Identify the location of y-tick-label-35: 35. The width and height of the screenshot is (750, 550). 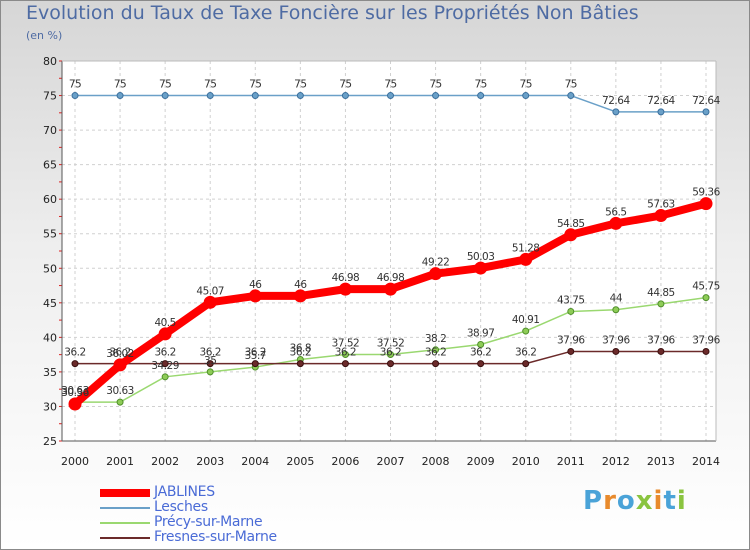
(50, 372).